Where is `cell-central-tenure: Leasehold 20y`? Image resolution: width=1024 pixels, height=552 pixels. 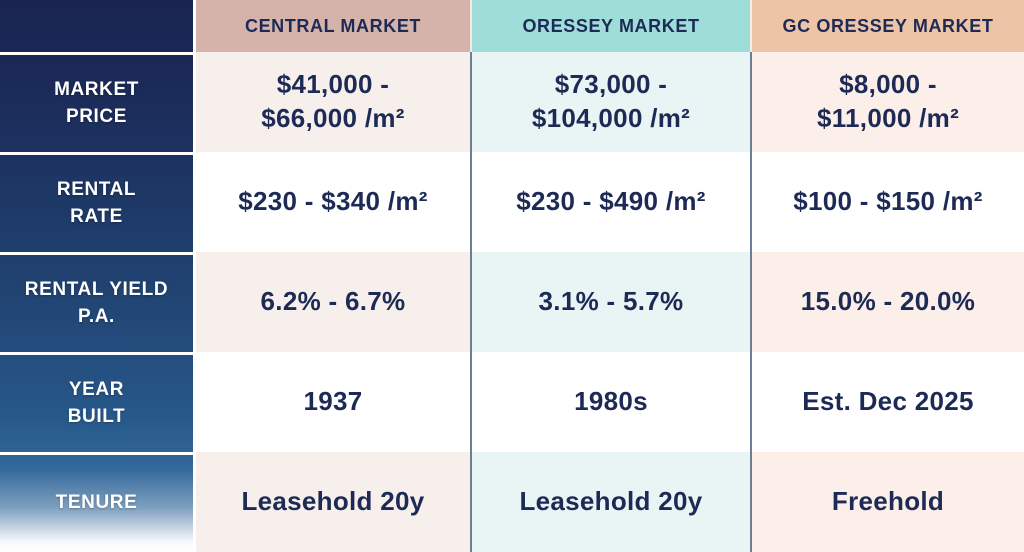
cell-central-tenure: Leasehold 20y is located at coordinates (333, 502).